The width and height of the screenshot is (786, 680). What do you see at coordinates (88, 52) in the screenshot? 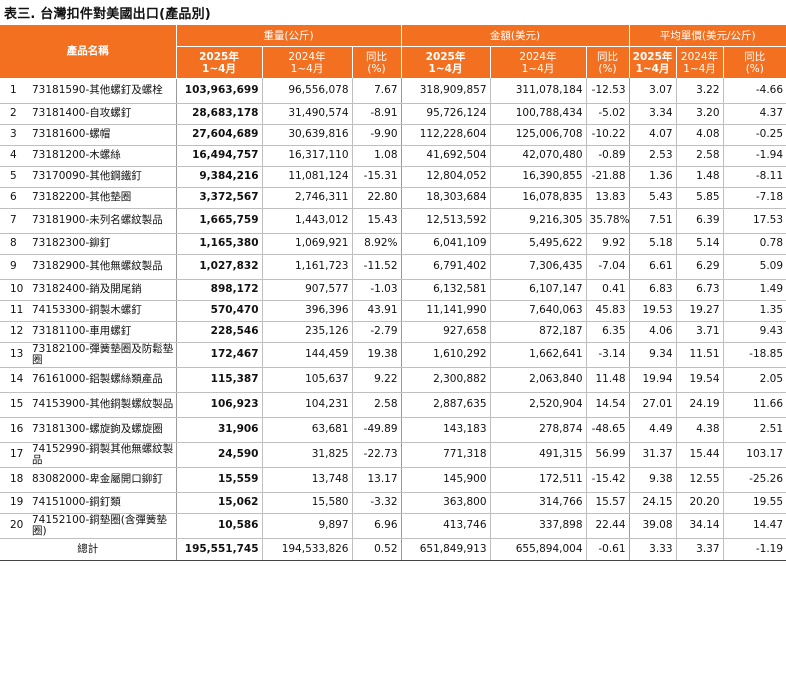
I see `product-name-header: 產品名稱` at bounding box center [88, 52].